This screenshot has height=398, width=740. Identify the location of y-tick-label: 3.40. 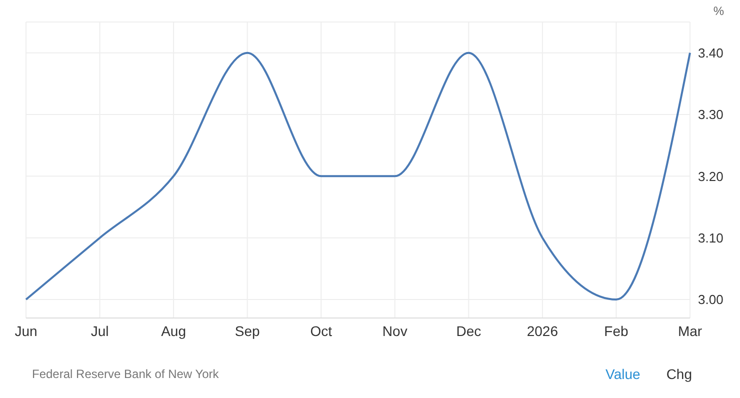
(711, 52).